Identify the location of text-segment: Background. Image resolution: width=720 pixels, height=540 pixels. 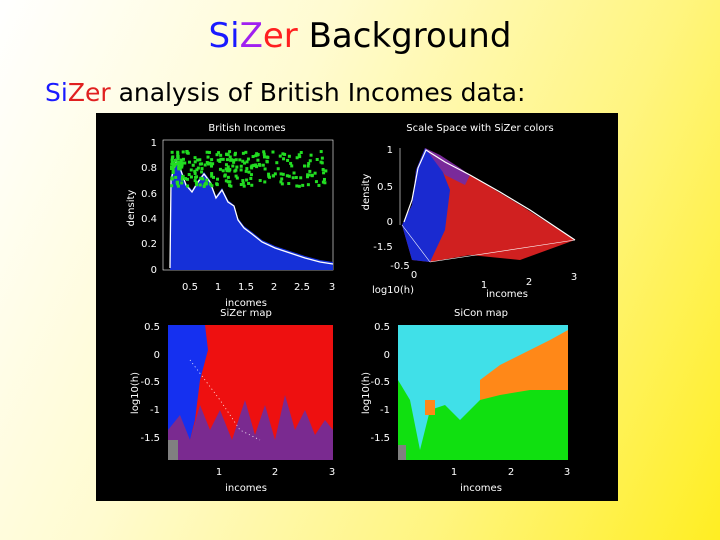
(404, 36).